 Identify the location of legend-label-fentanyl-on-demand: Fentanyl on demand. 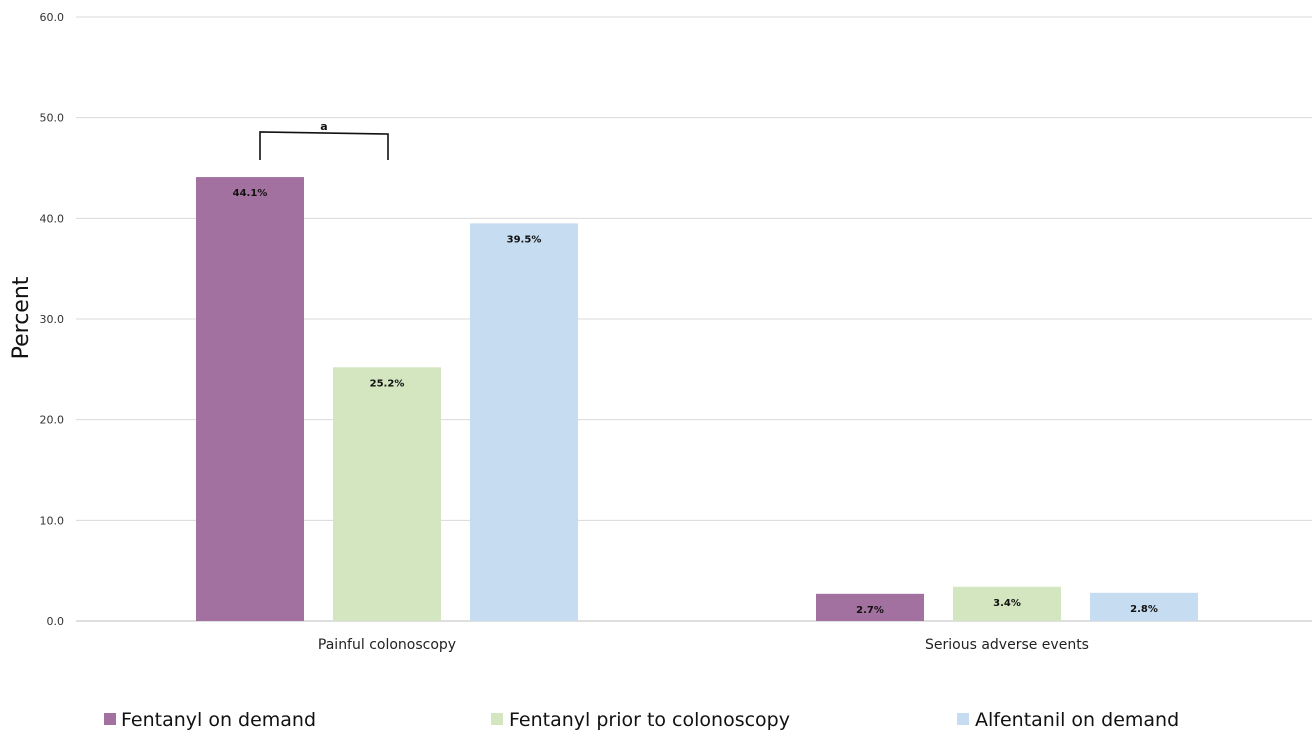
(218, 720).